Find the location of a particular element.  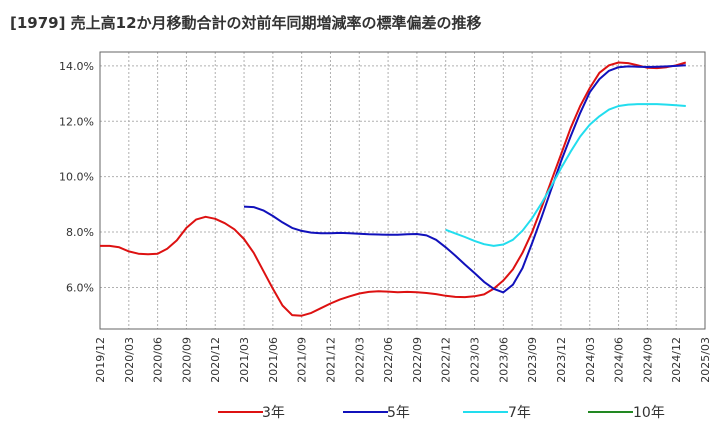

x-tick-label: 2022/09 is located at coordinates (417, 360).